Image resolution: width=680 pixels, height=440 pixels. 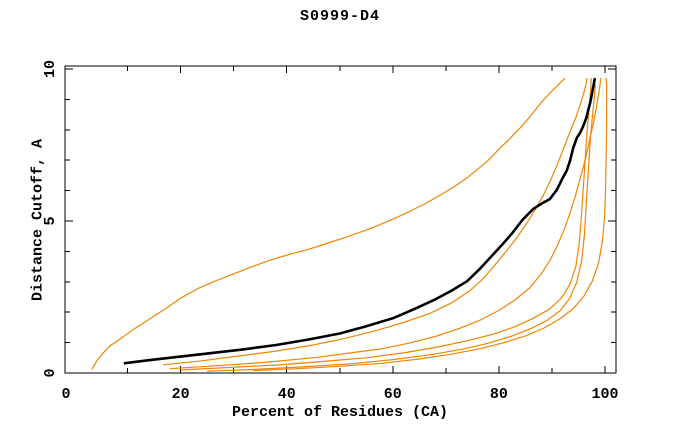 What do you see at coordinates (499, 394) in the screenshot?
I see `tick-label: 80` at bounding box center [499, 394].